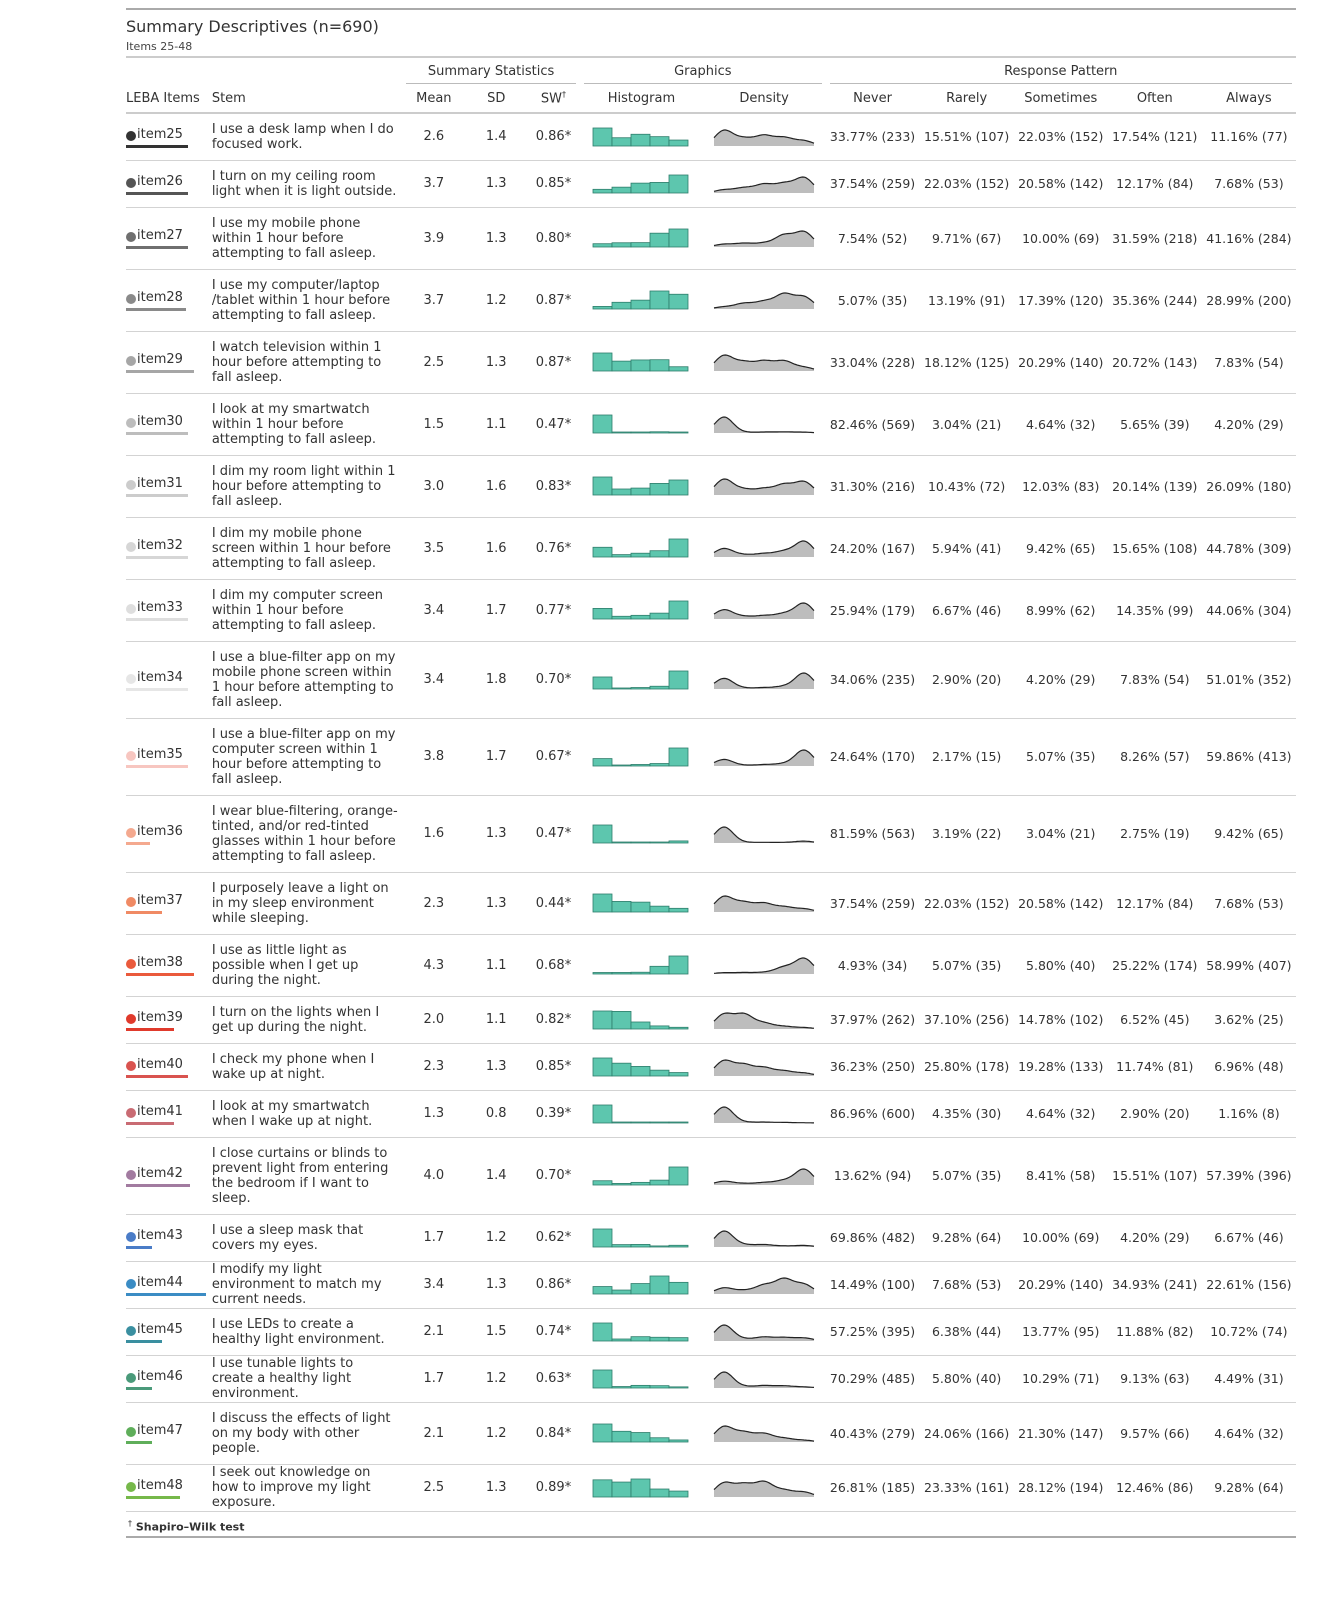 The height and width of the screenshot is (1621, 1332). What do you see at coordinates (1060, 757) in the screenshot?
I see `response-sometimes: 5.07% (35)` at bounding box center [1060, 757].